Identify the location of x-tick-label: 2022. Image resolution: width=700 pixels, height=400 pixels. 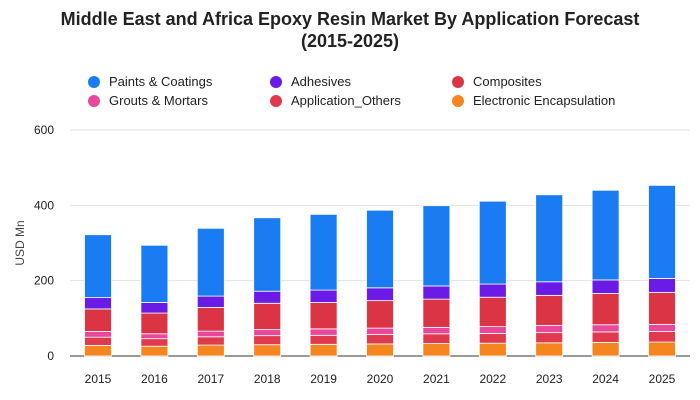
(492, 379).